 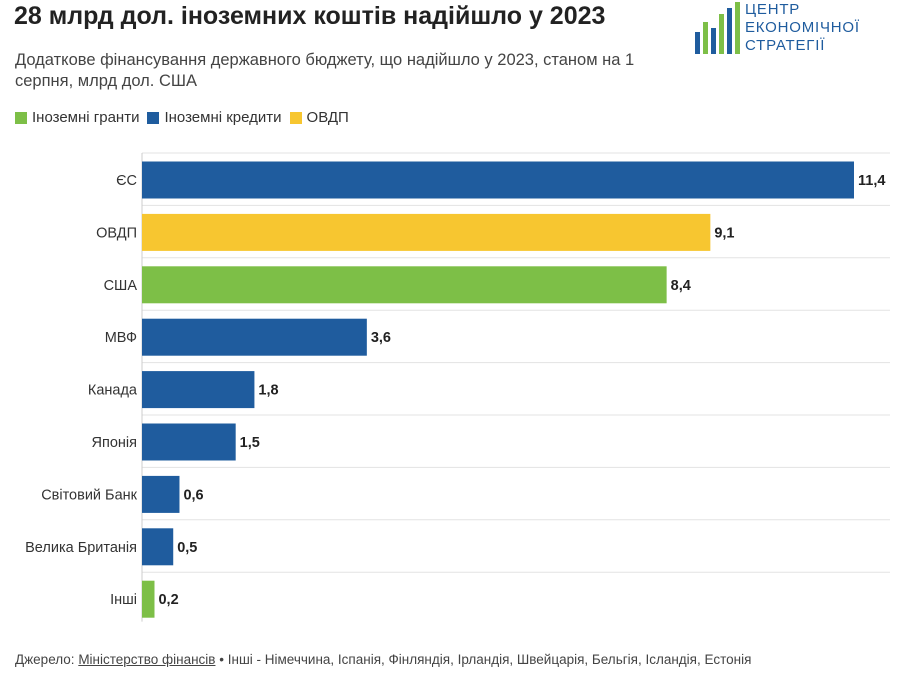 I want to click on legend: Іноземні гранти Іноземні кредити ОВДП, so click(x=186, y=117).